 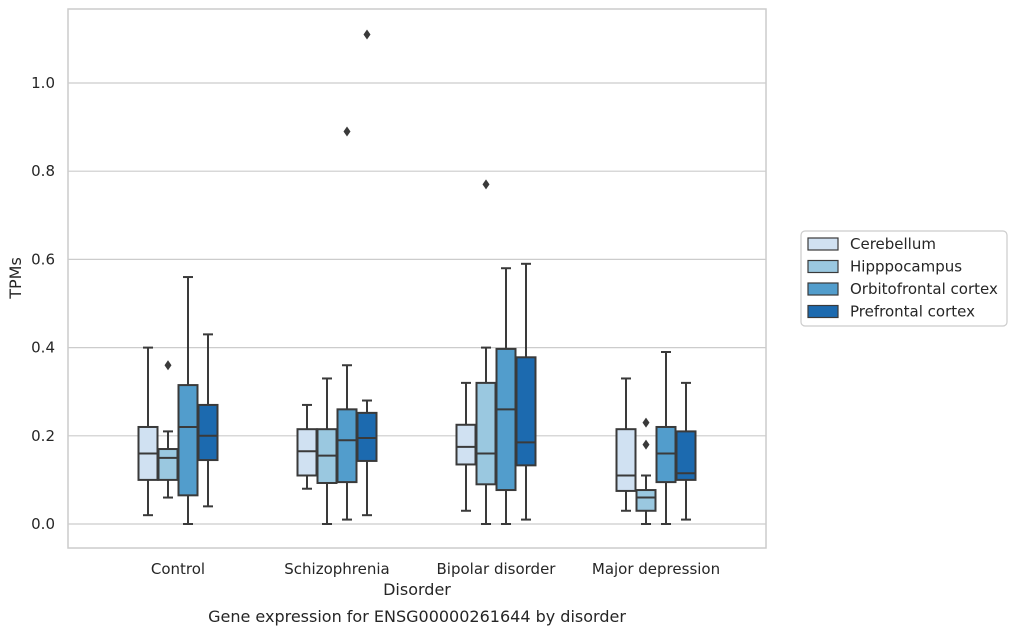 I want to click on y-tick-label: 0.8, so click(x=43, y=171).